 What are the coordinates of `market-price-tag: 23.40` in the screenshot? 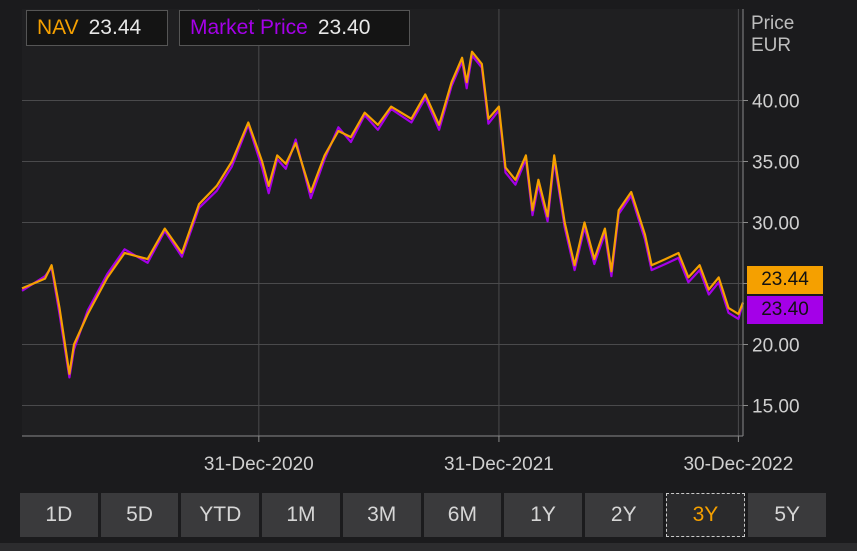 It's located at (785, 310).